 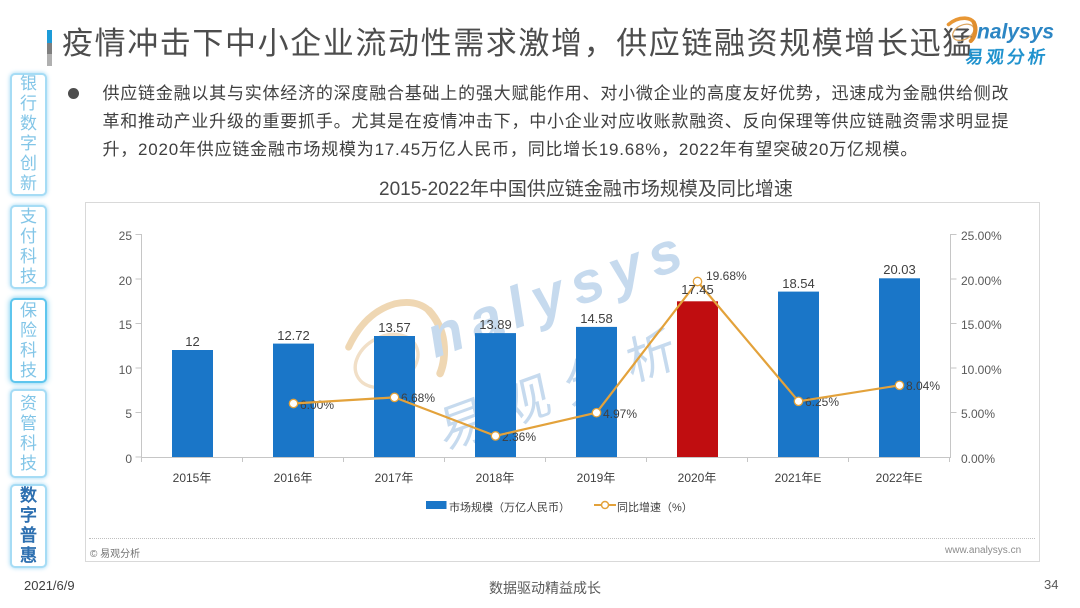 What do you see at coordinates (1007, 57) in the screenshot?
I see `svg-text: 易观分析` at bounding box center [1007, 57].